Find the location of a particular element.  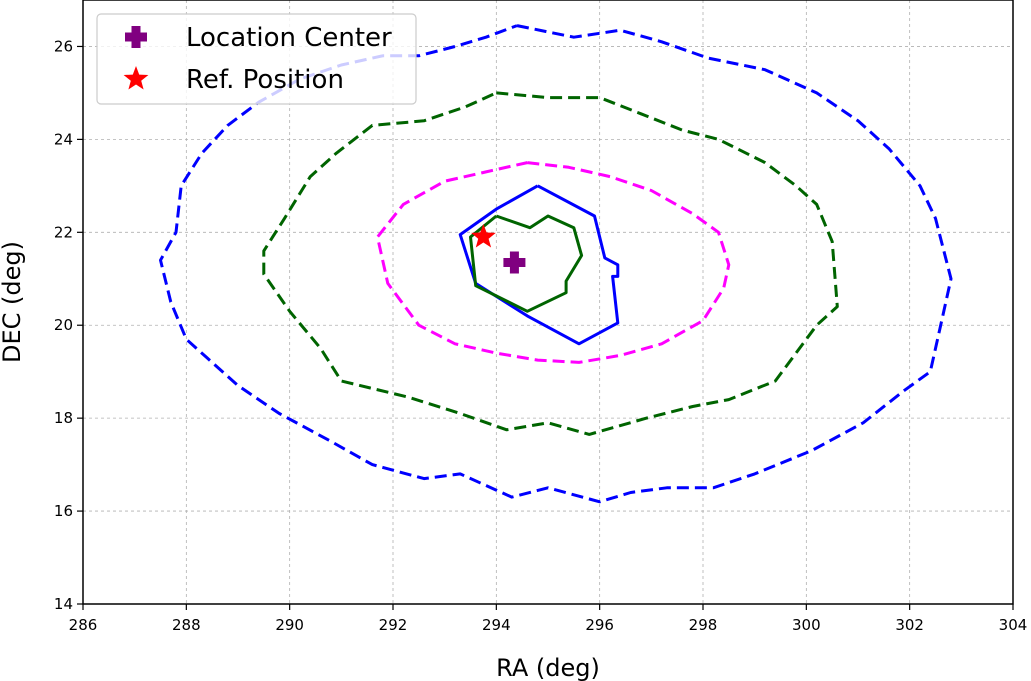

marker-layer is located at coordinates (498, 249).